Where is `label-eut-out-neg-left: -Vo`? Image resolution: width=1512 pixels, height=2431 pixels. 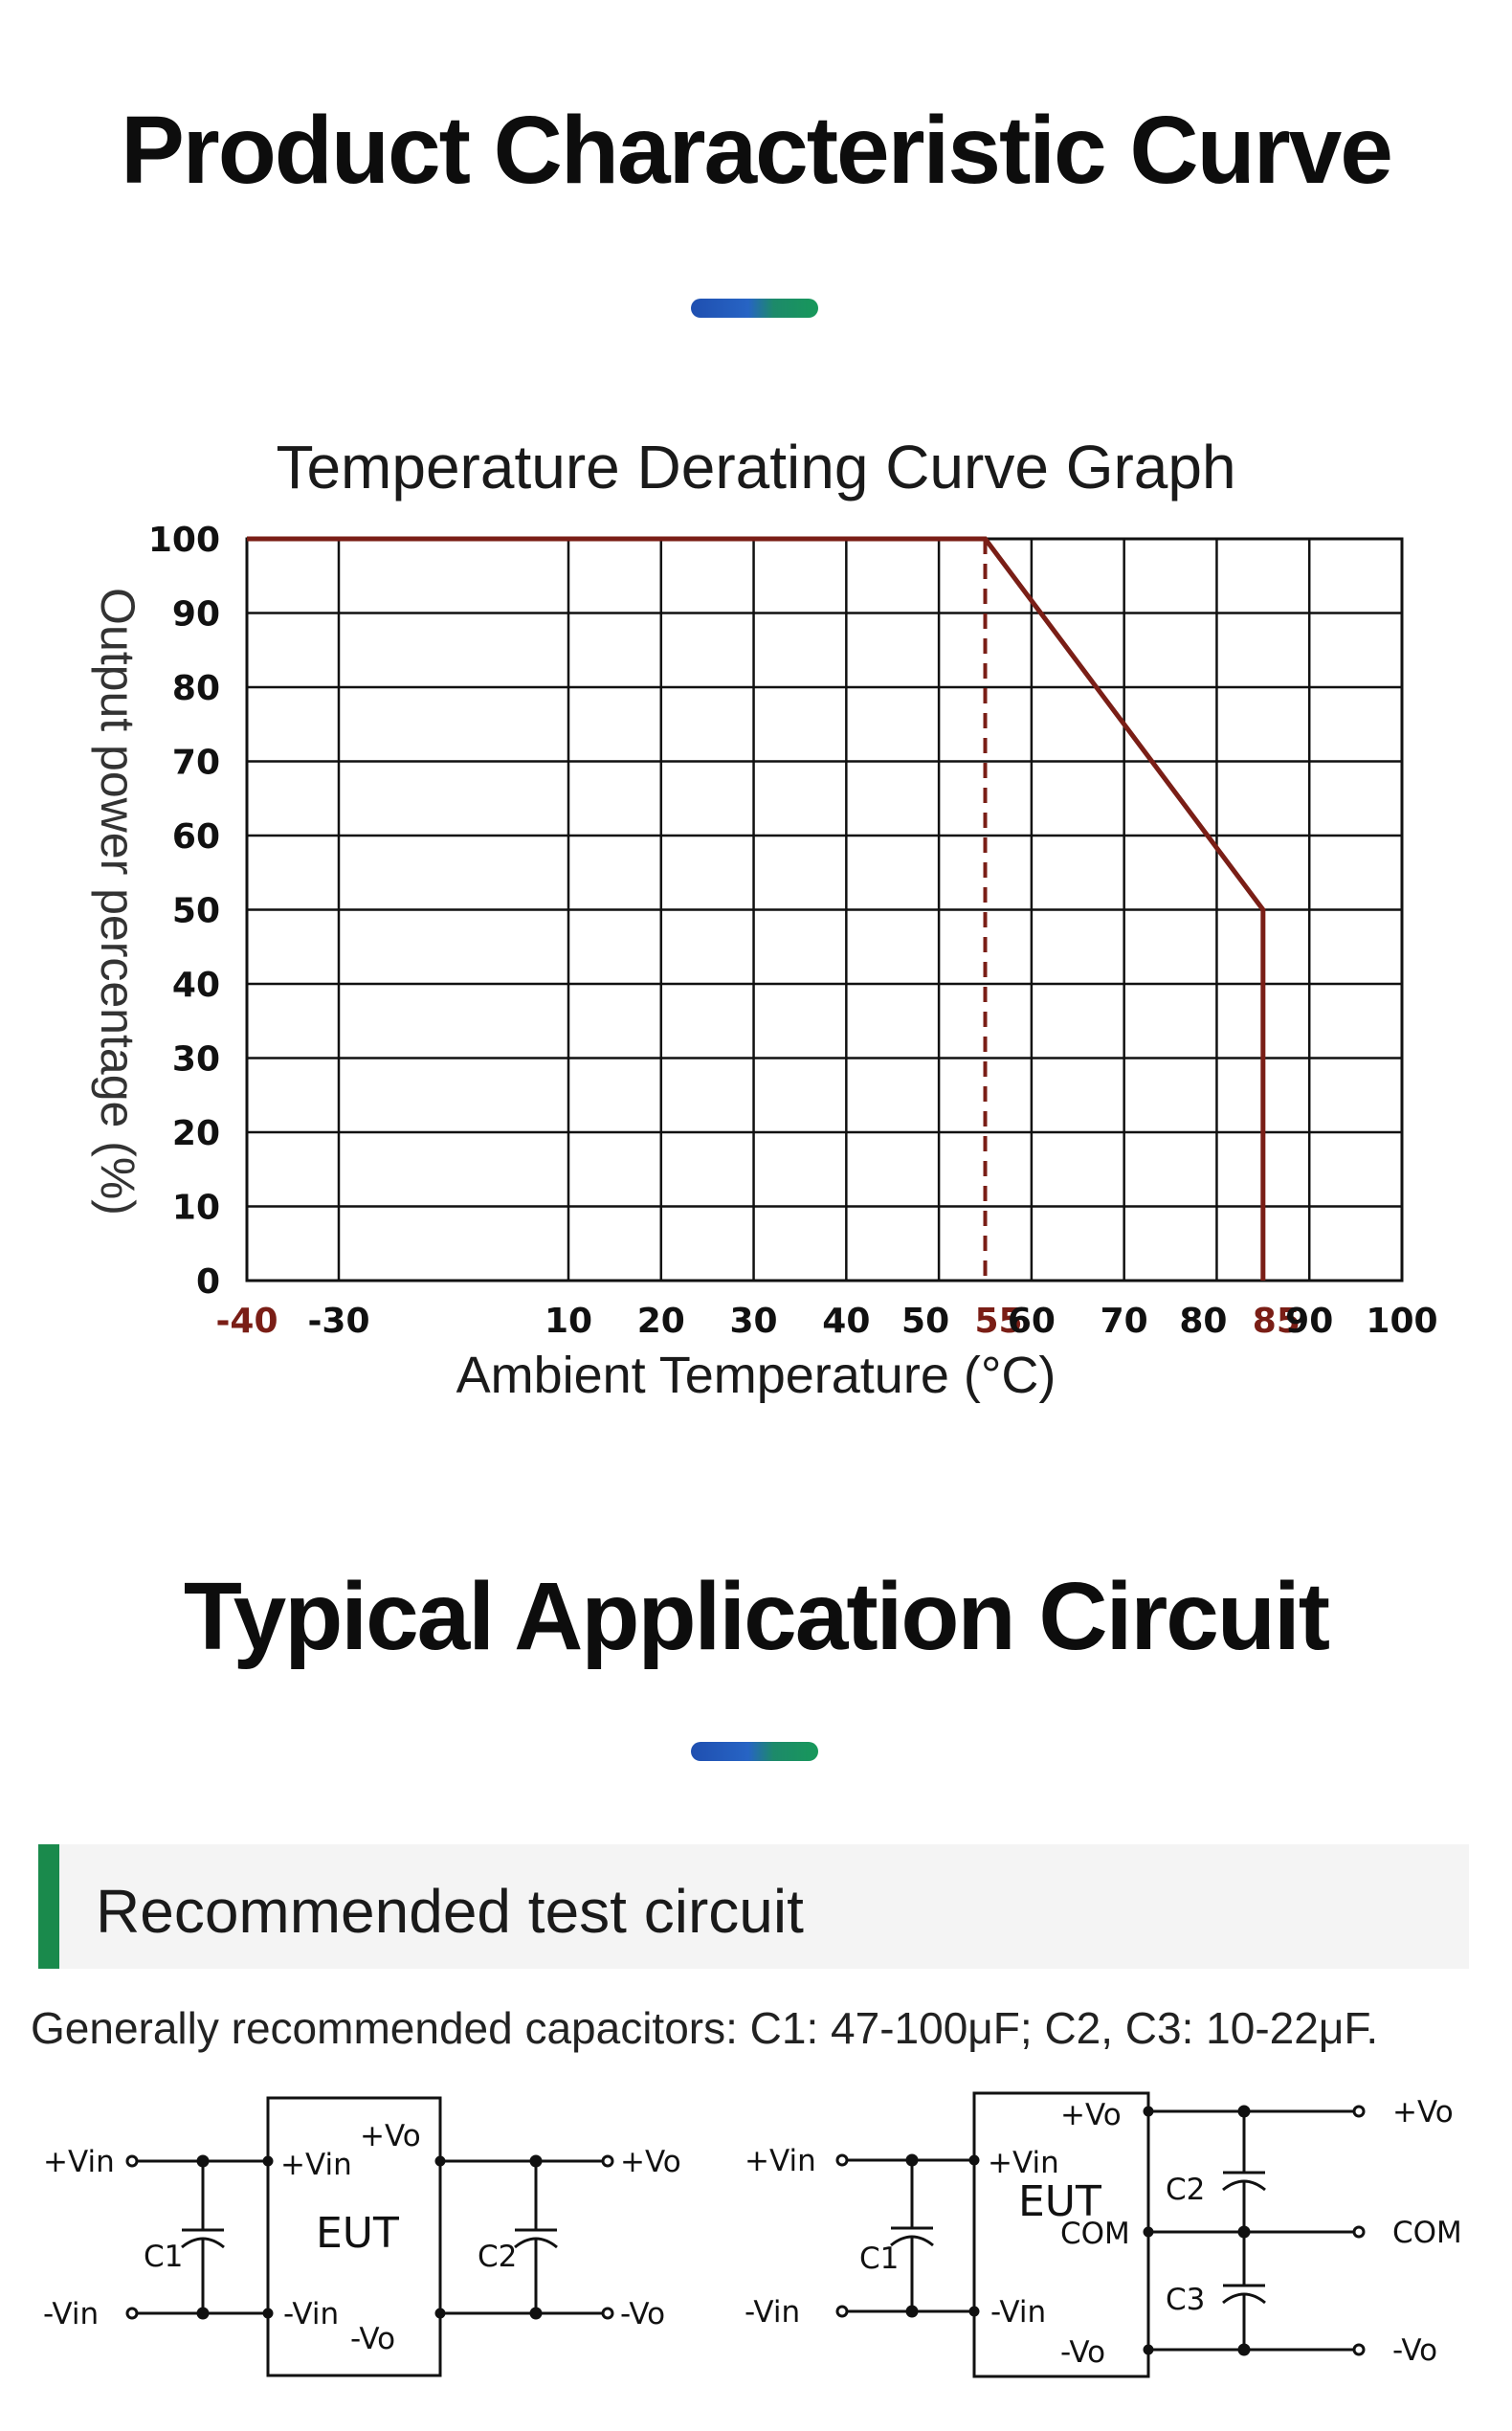 label-eut-out-neg-left: -Vo is located at coordinates (372, 2339).